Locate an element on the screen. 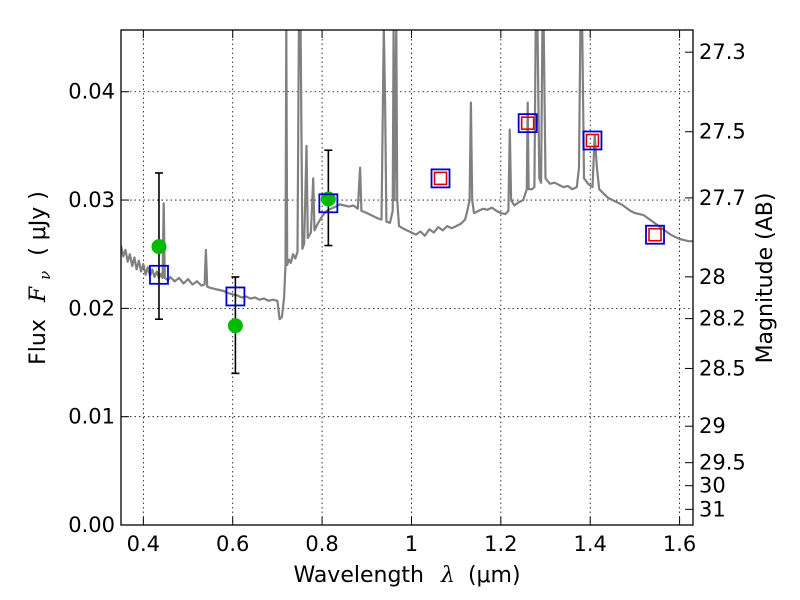 Image resolution: width=800 pixels, height=600 pixels. x-axis-label-units: (μm) is located at coordinates (494, 575).